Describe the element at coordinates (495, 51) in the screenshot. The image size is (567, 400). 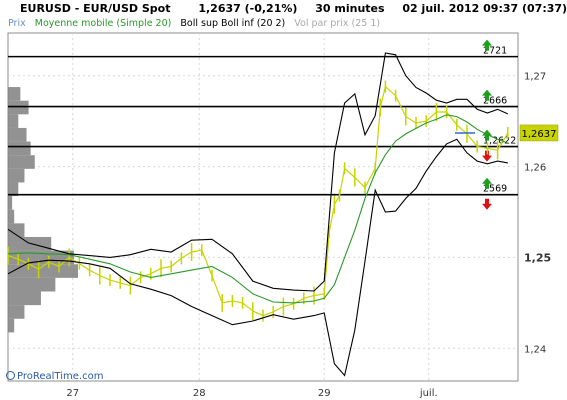
I see `price-level-label: 2721` at that location.